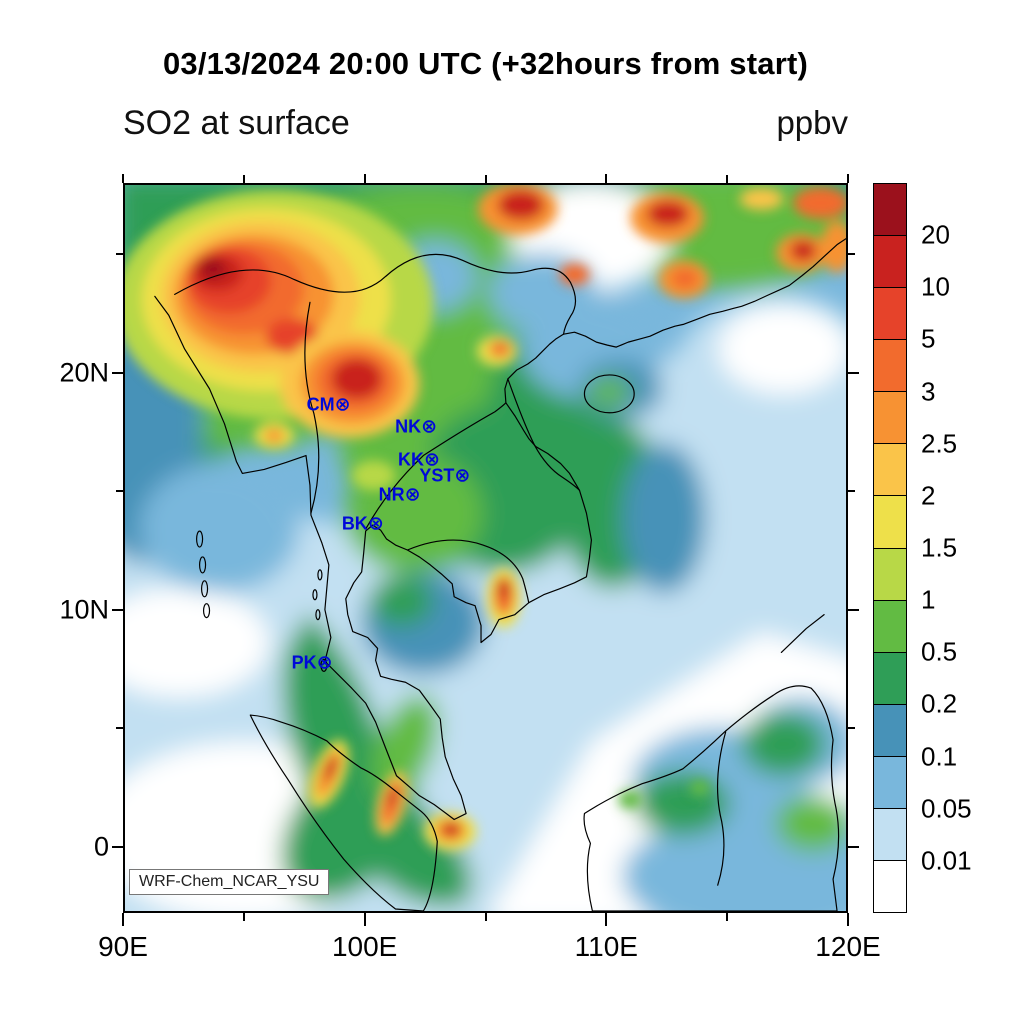 The width and height of the screenshot is (1024, 1024). What do you see at coordinates (364, 946) in the screenshot?
I see `x-axis-label: 100E` at bounding box center [364, 946].